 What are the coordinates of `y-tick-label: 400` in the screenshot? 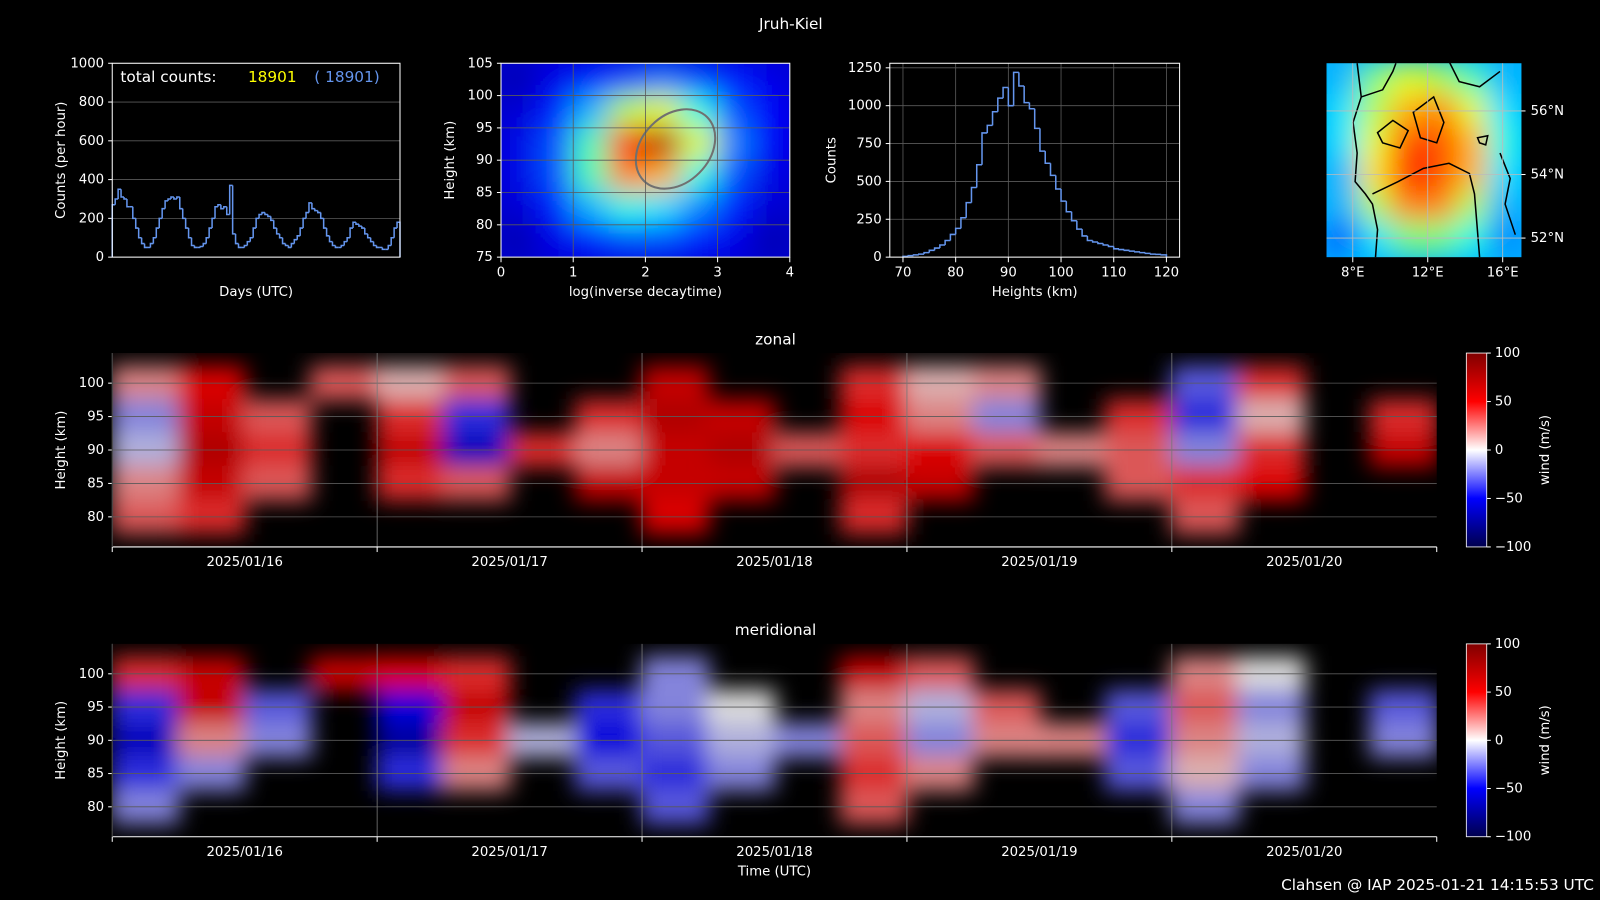 It's located at (91, 180).